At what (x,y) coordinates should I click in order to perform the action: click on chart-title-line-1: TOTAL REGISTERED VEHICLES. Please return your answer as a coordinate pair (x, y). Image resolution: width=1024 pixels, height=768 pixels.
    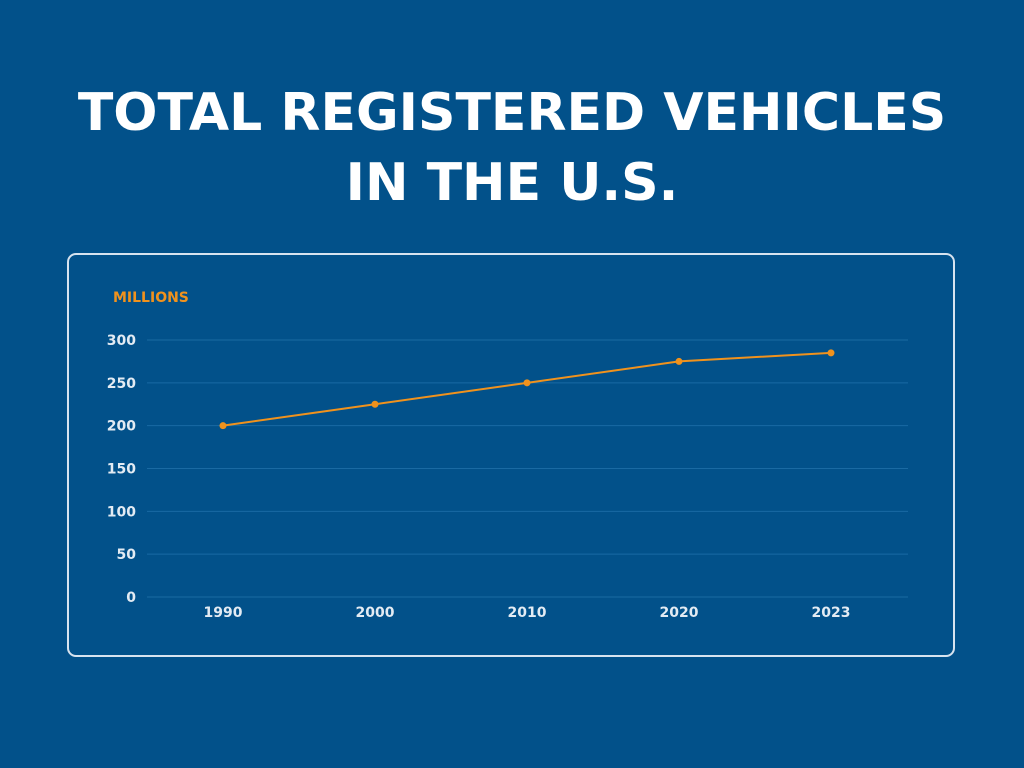
    Looking at the image, I should click on (512, 113).